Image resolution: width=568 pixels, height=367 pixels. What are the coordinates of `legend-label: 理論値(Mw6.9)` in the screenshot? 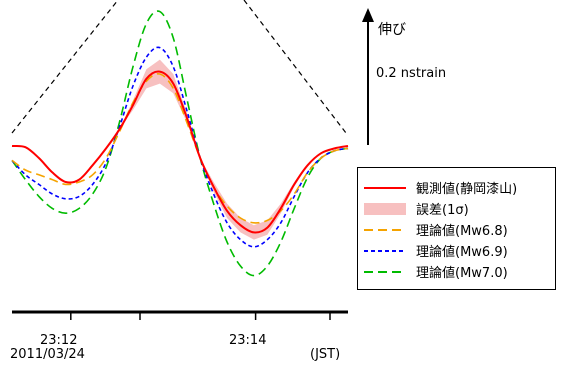 It's located at (462, 252).